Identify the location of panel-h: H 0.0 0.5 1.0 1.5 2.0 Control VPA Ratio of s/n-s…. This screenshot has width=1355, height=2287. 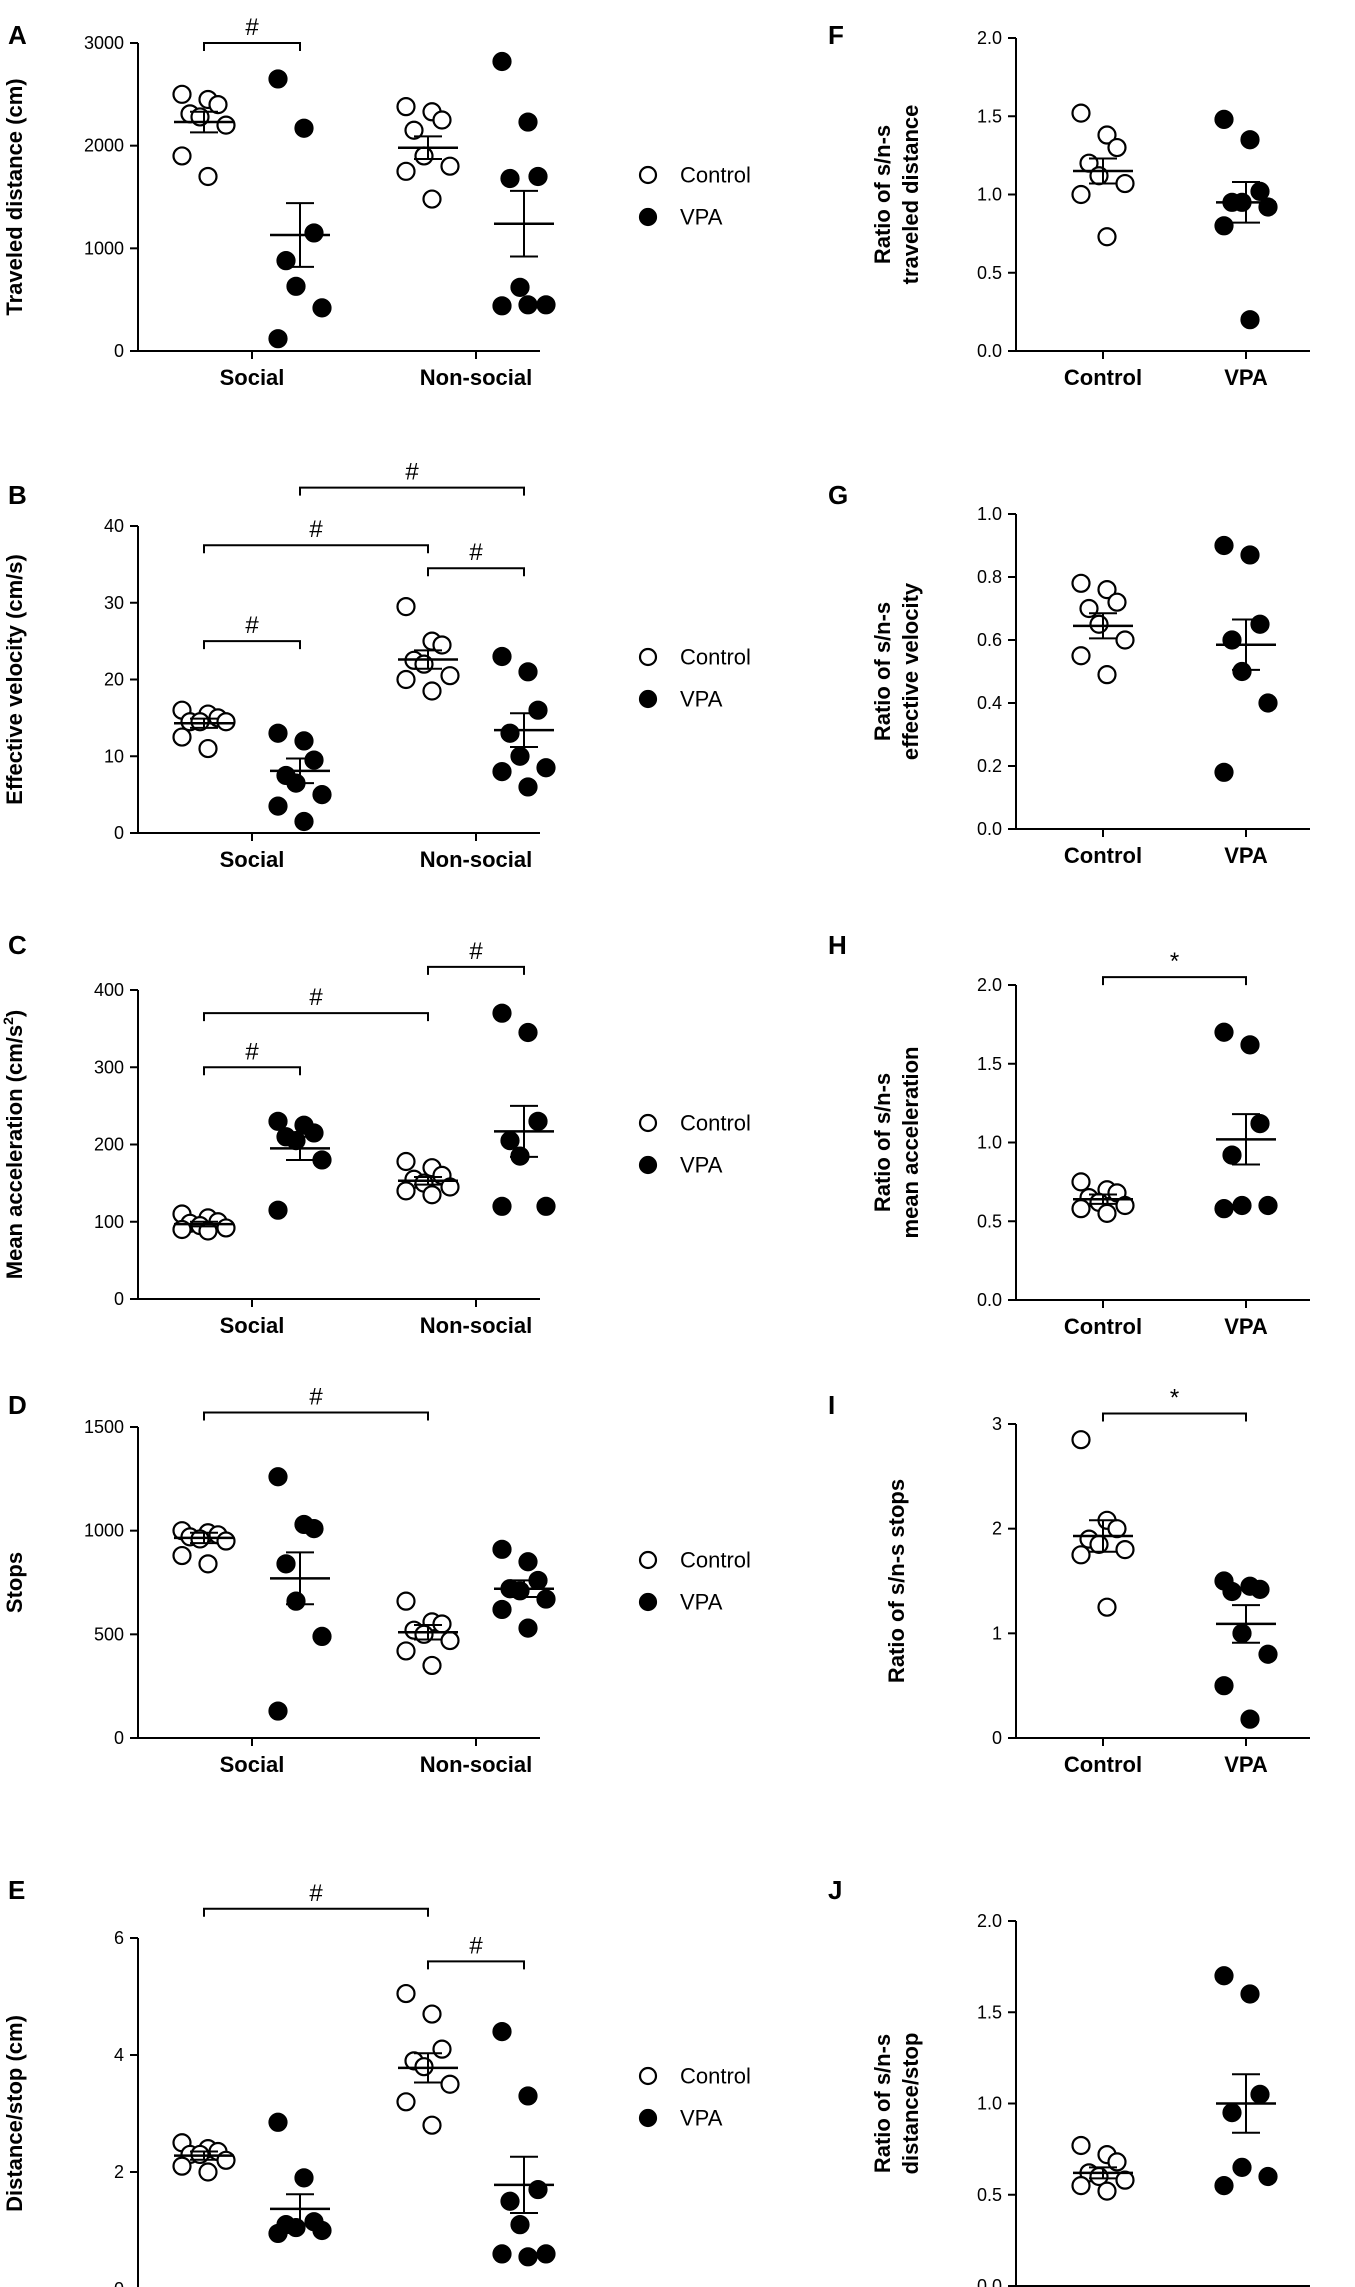
(1069, 1134).